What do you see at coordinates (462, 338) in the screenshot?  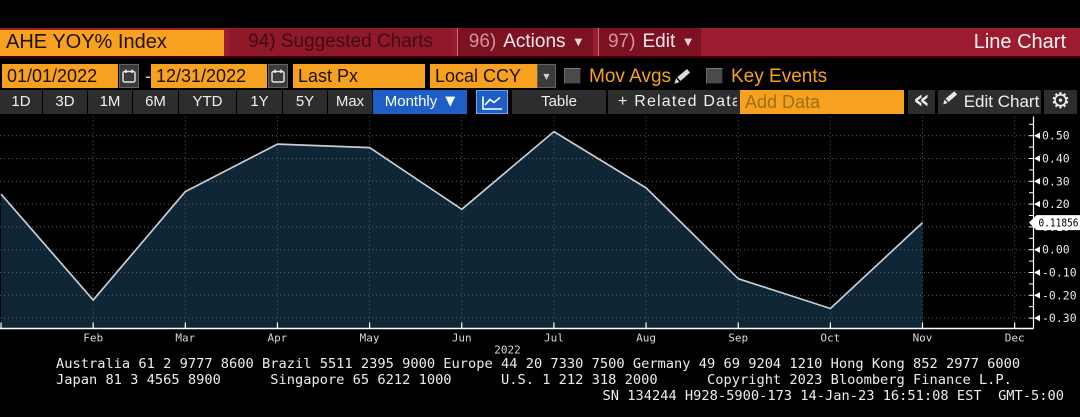 I see `x-tick-label: Jun` at bounding box center [462, 338].